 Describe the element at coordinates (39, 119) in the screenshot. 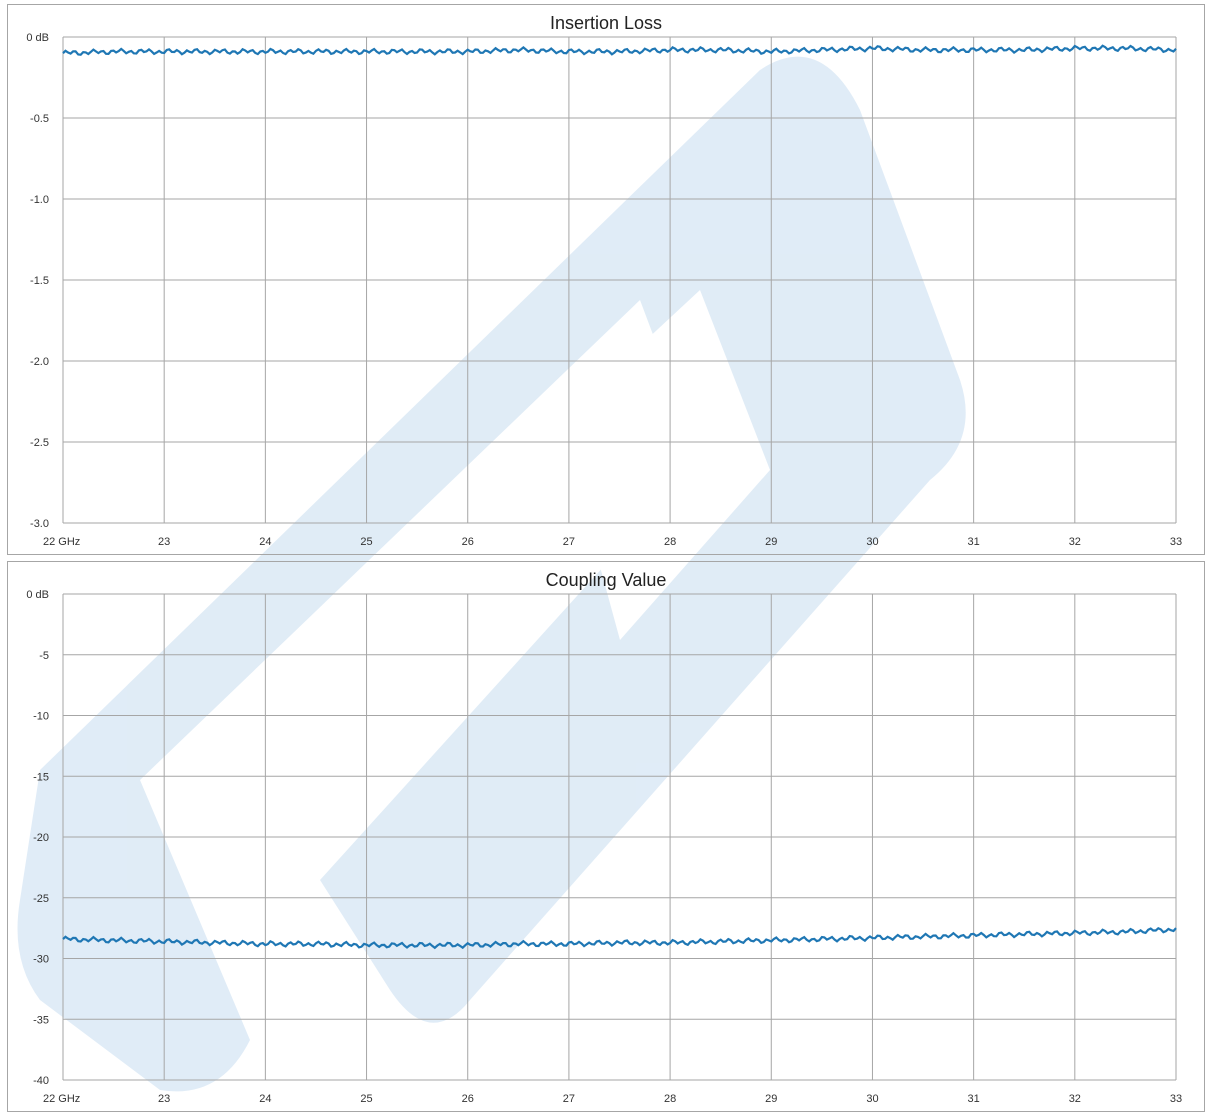

I see `y-tick-label: -0.5` at that location.